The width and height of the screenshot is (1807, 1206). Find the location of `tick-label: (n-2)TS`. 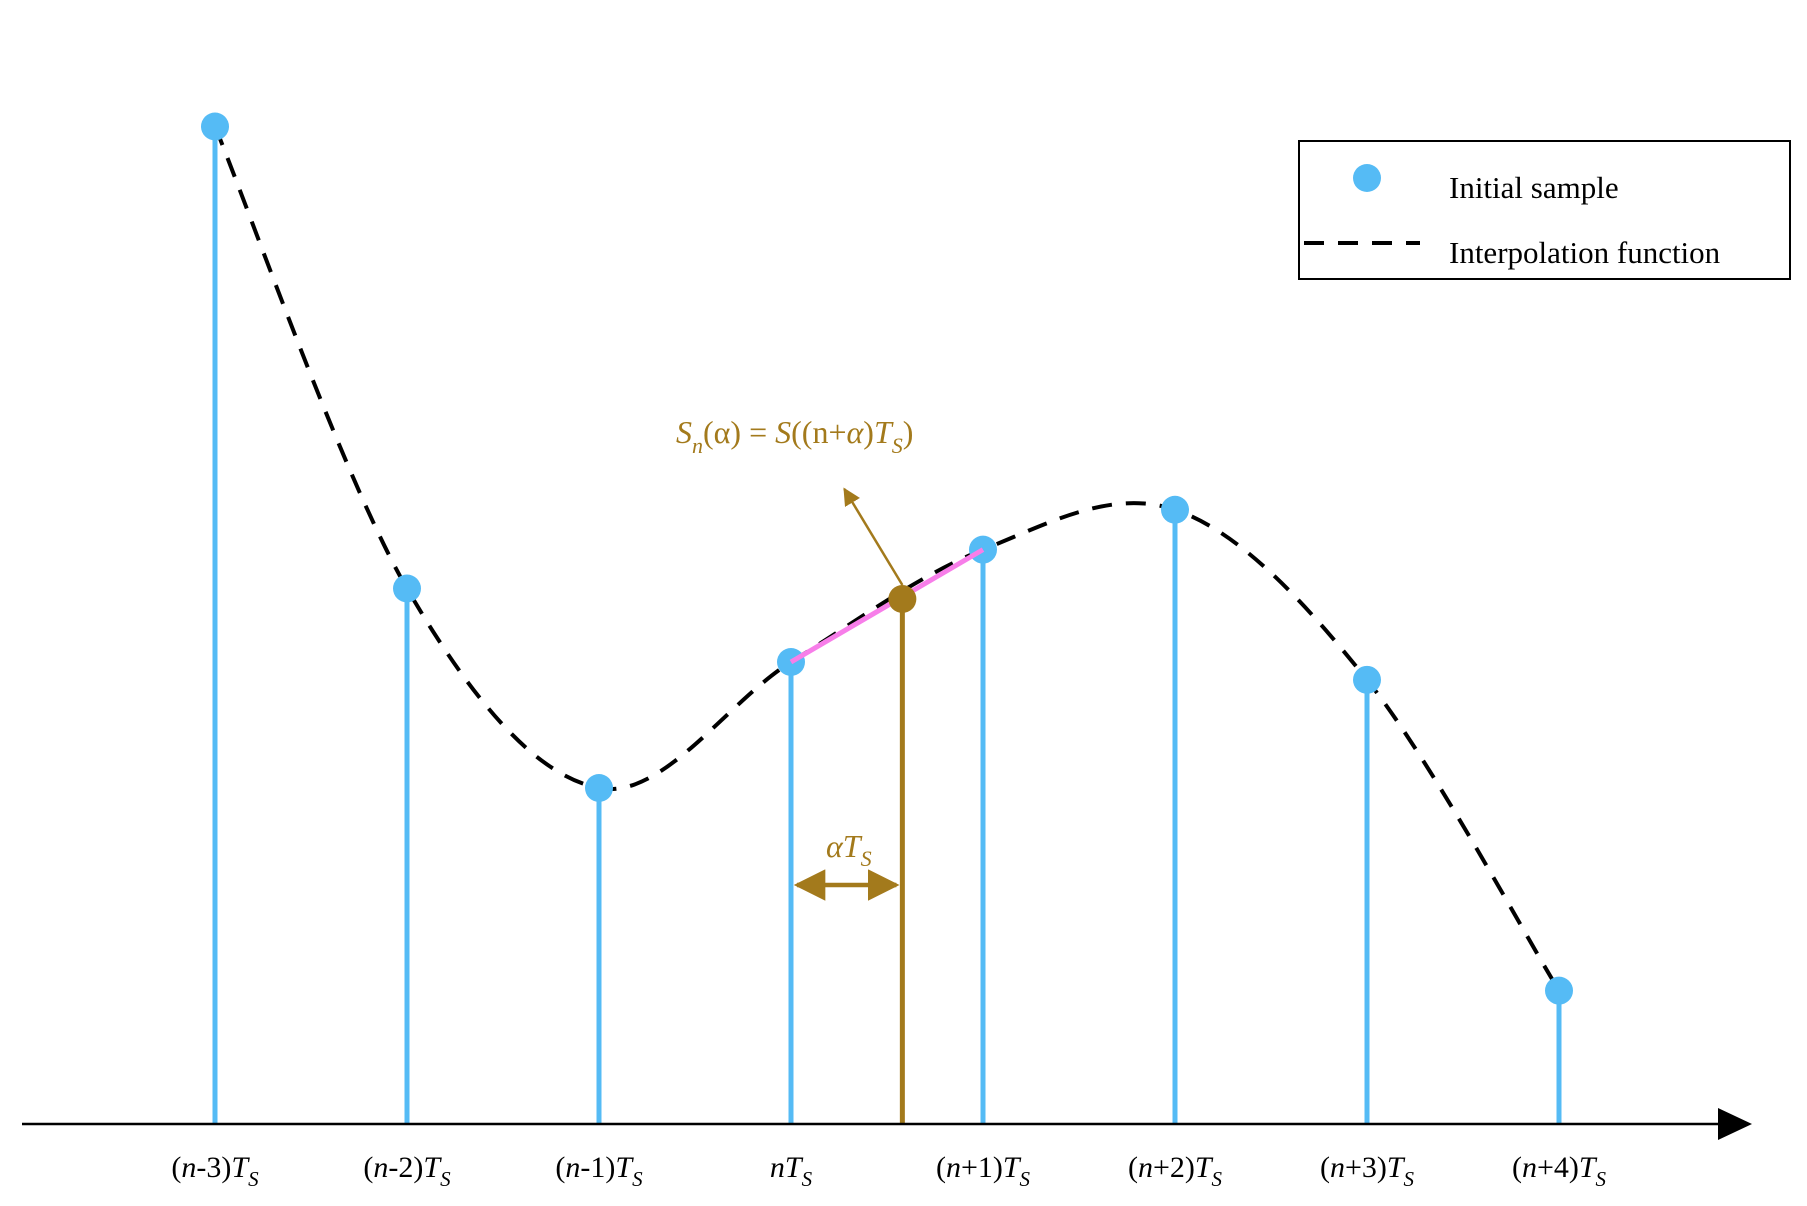

tick-label: (n-2)TS is located at coordinates (407, 1171).